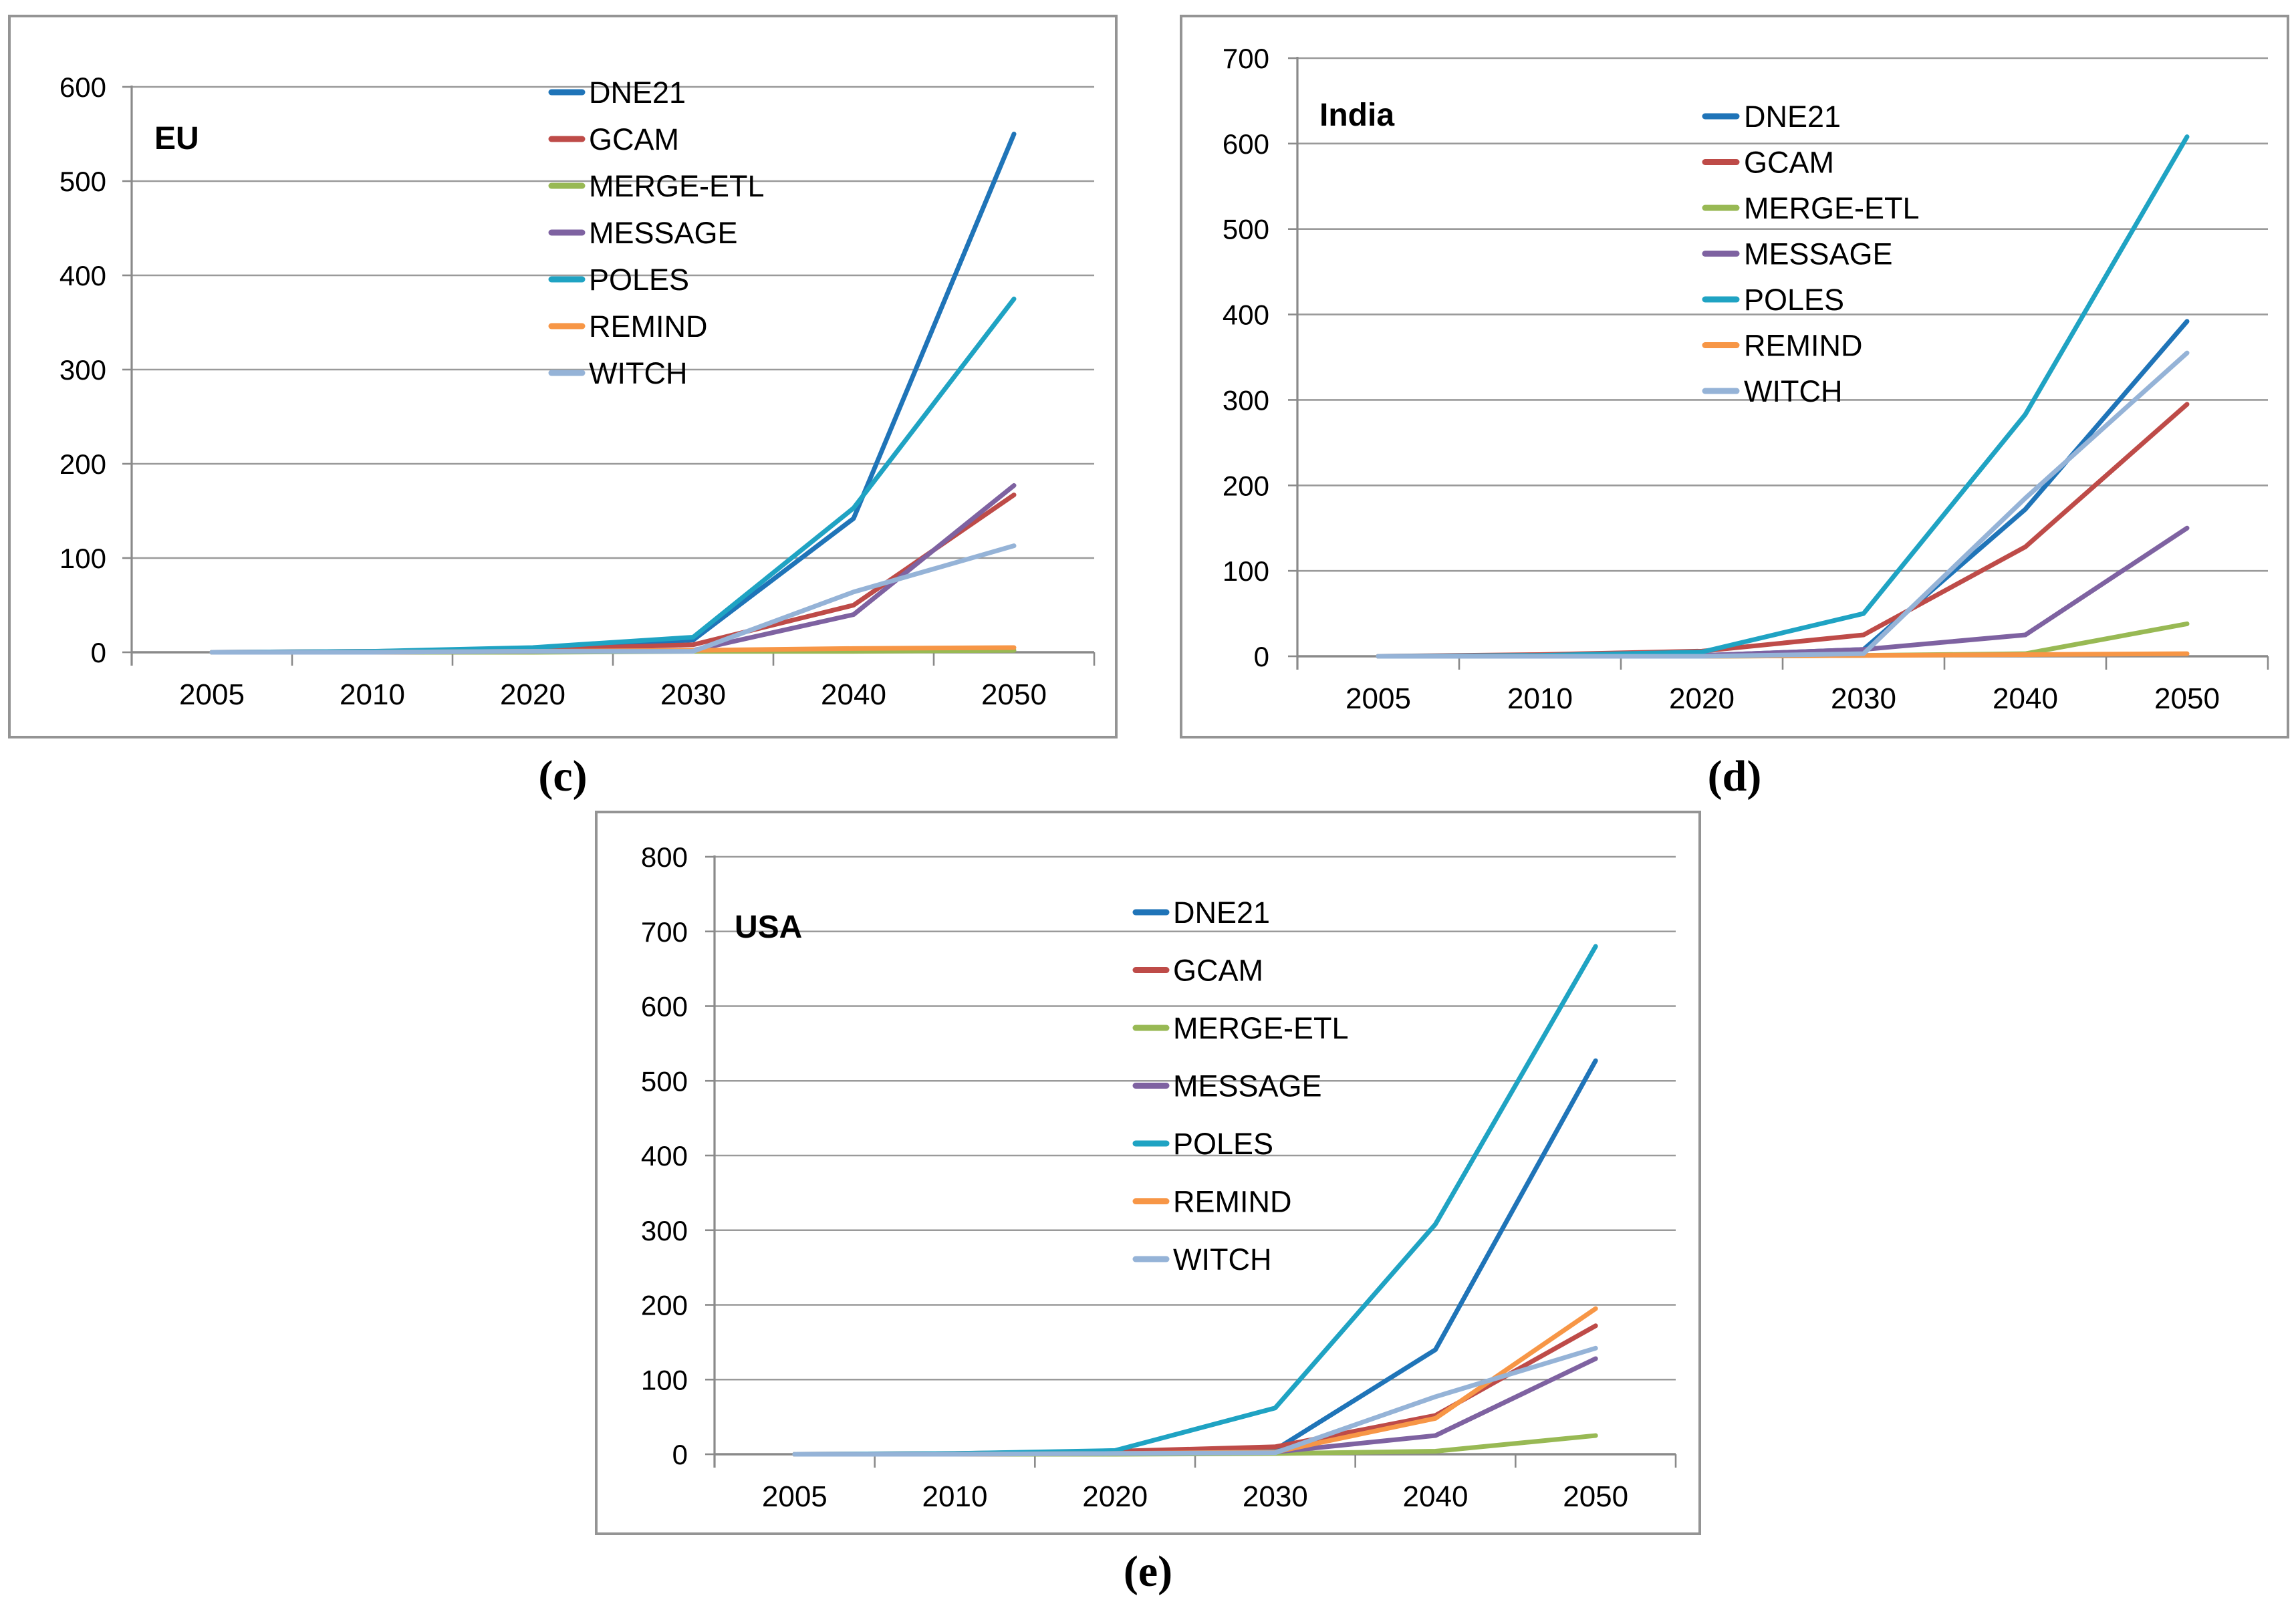 The image size is (2296, 1622). I want to click on series-line-dne21, so click(613, 393).